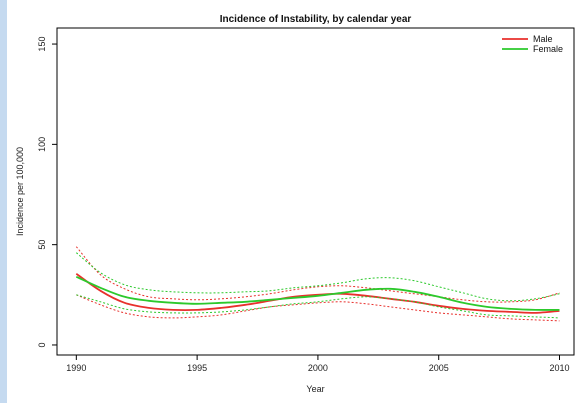 The height and width of the screenshot is (403, 581). I want to click on x-tick-label: 1990, so click(76, 368).